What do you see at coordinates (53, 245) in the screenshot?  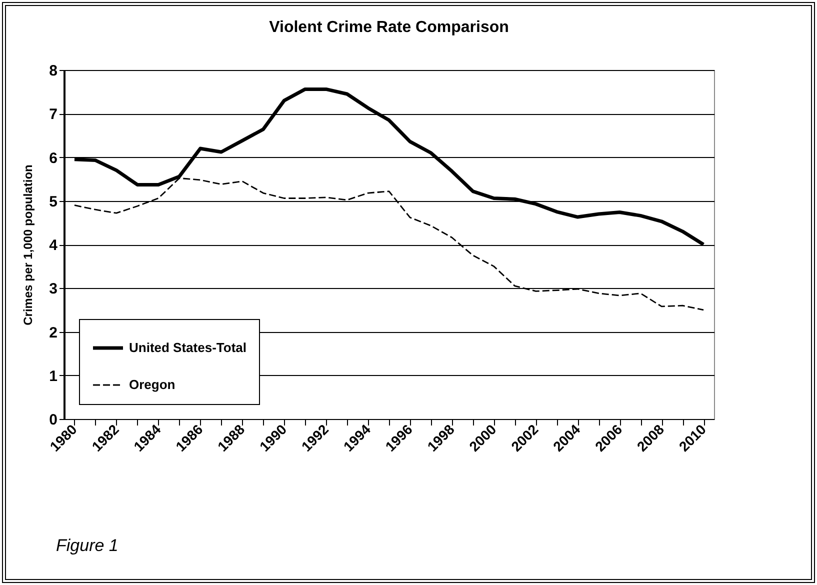 I see `y-tick-label: 4` at bounding box center [53, 245].